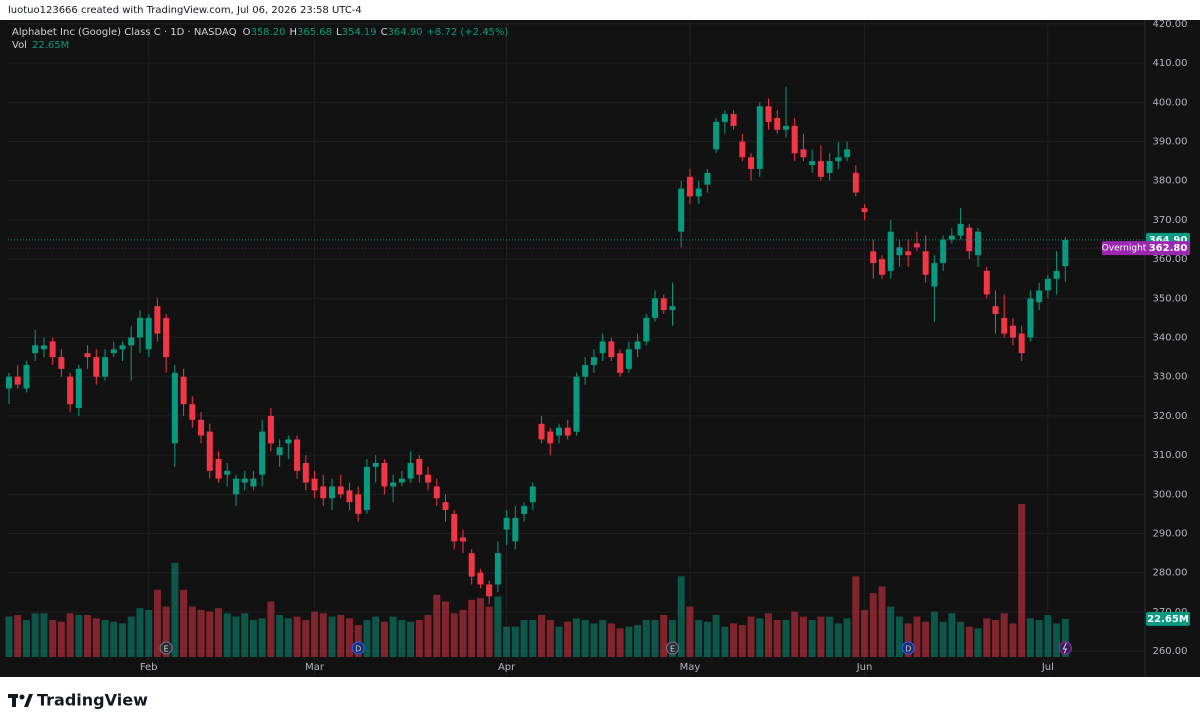 This screenshot has width=1200, height=728. Describe the element at coordinates (1170, 102) in the screenshot. I see `y-tick-label: 400.00` at that location.